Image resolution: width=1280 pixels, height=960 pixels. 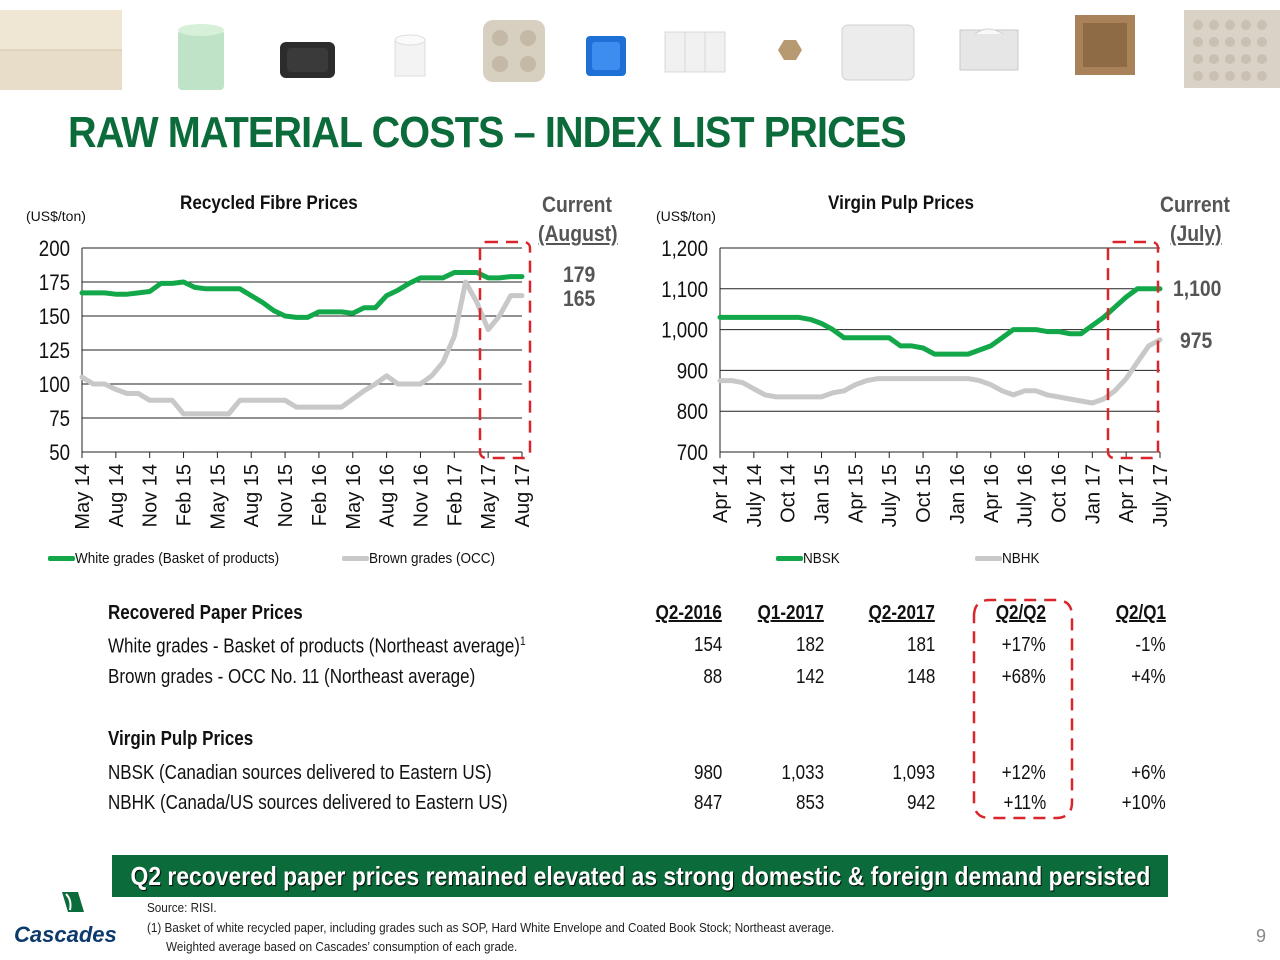 I want to click on right-chart-unit-label: (US$/ton), so click(x=686, y=216).